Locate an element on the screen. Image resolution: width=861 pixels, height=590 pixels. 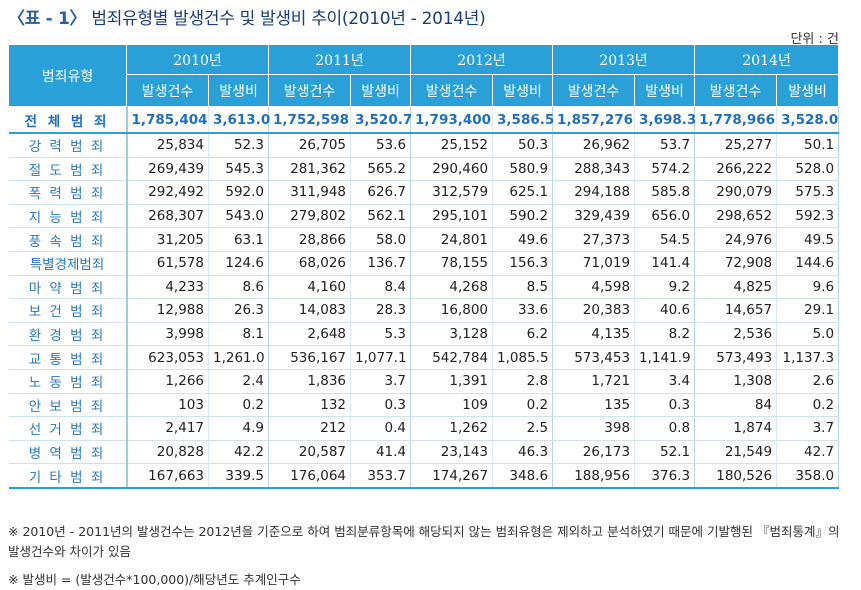
count-cell: 281,362 is located at coordinates (310, 169).